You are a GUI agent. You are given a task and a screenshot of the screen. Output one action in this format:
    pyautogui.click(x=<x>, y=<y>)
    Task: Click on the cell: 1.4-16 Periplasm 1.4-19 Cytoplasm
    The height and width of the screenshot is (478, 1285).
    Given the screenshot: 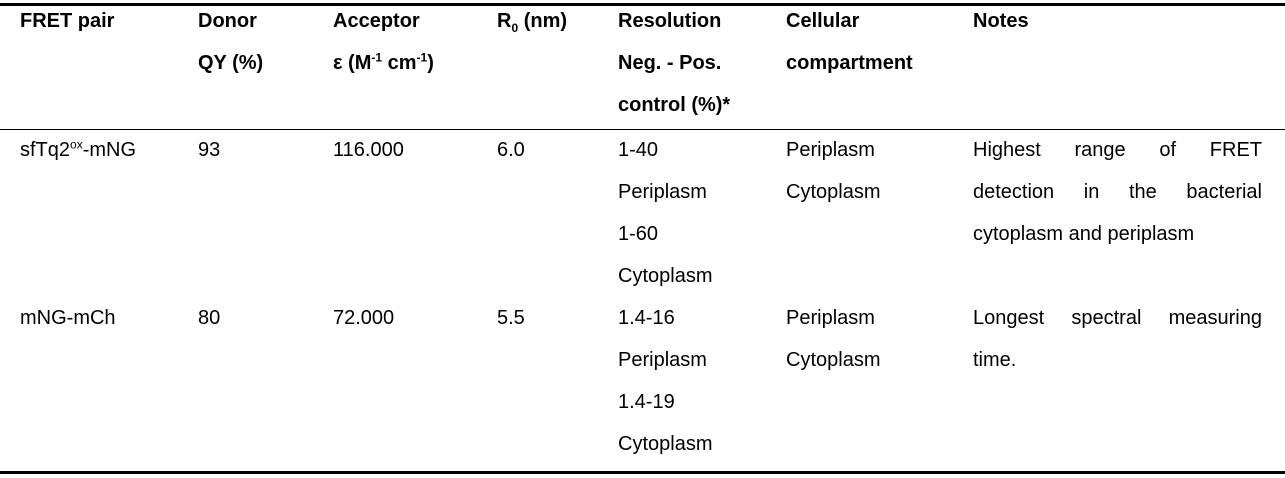 What is the action you would take?
    pyautogui.click(x=665, y=381)
    